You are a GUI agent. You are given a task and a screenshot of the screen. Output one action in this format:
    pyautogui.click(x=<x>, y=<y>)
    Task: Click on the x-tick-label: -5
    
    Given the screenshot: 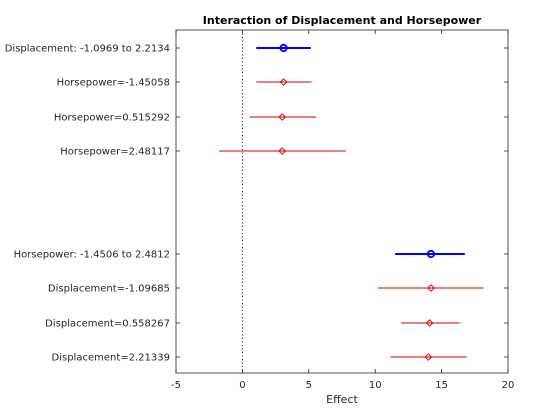 What is the action you would take?
    pyautogui.click(x=176, y=385)
    